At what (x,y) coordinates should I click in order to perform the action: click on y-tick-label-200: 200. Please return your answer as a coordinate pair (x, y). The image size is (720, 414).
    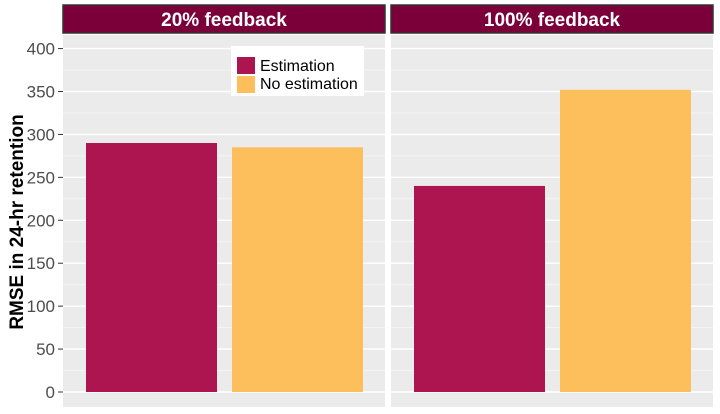
    Looking at the image, I should click on (41, 220).